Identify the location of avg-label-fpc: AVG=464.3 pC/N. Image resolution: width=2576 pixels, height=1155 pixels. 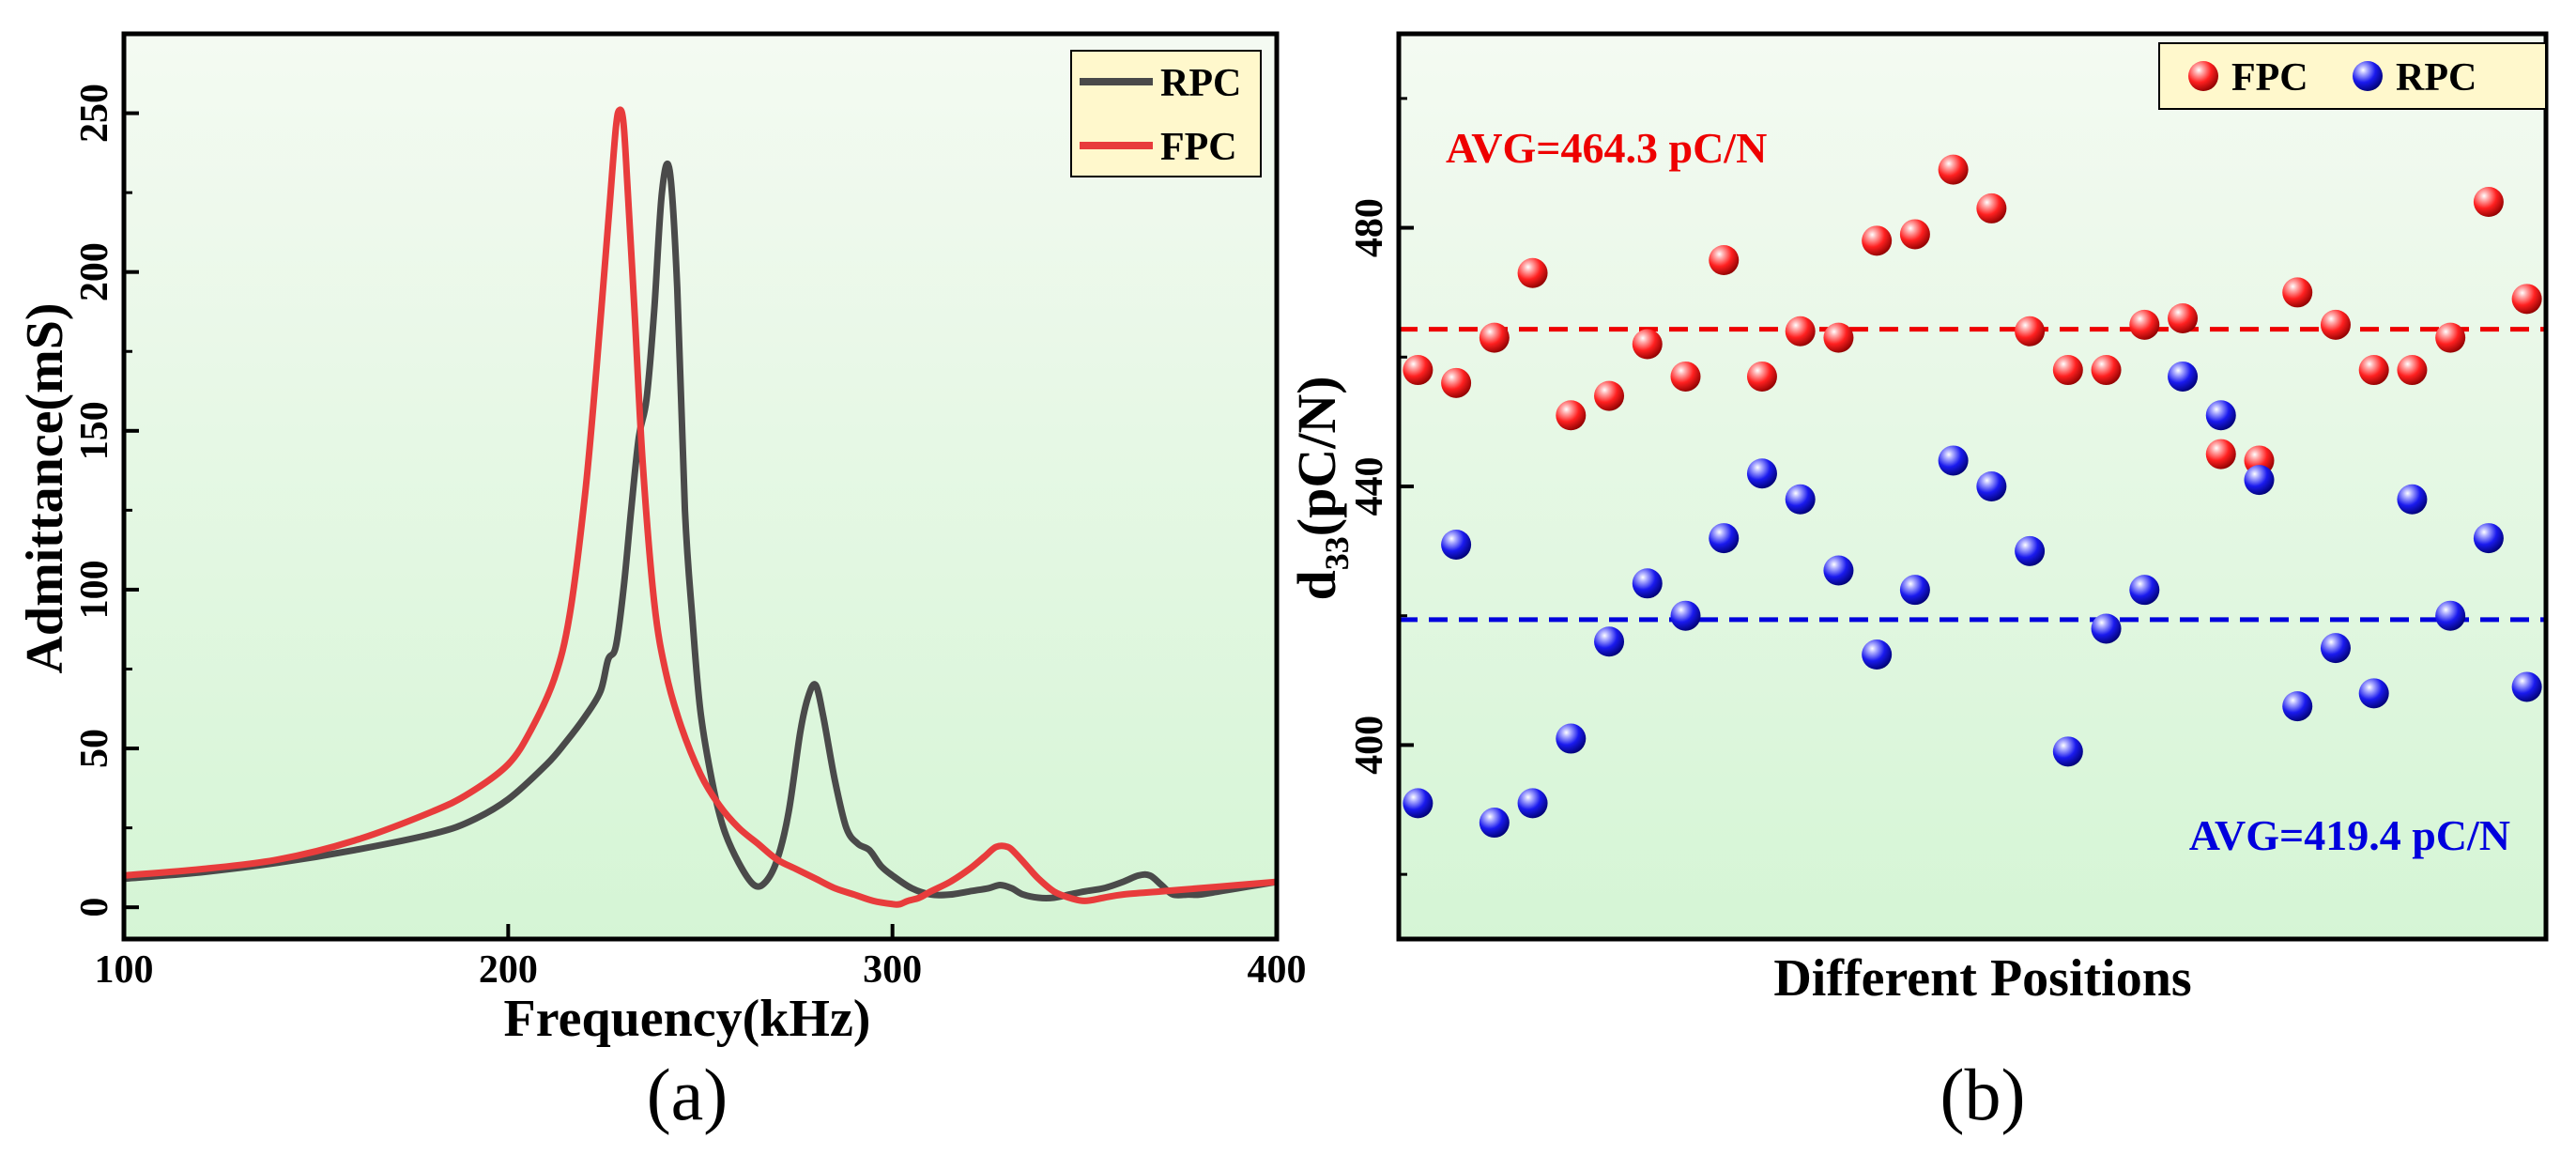
(1607, 148).